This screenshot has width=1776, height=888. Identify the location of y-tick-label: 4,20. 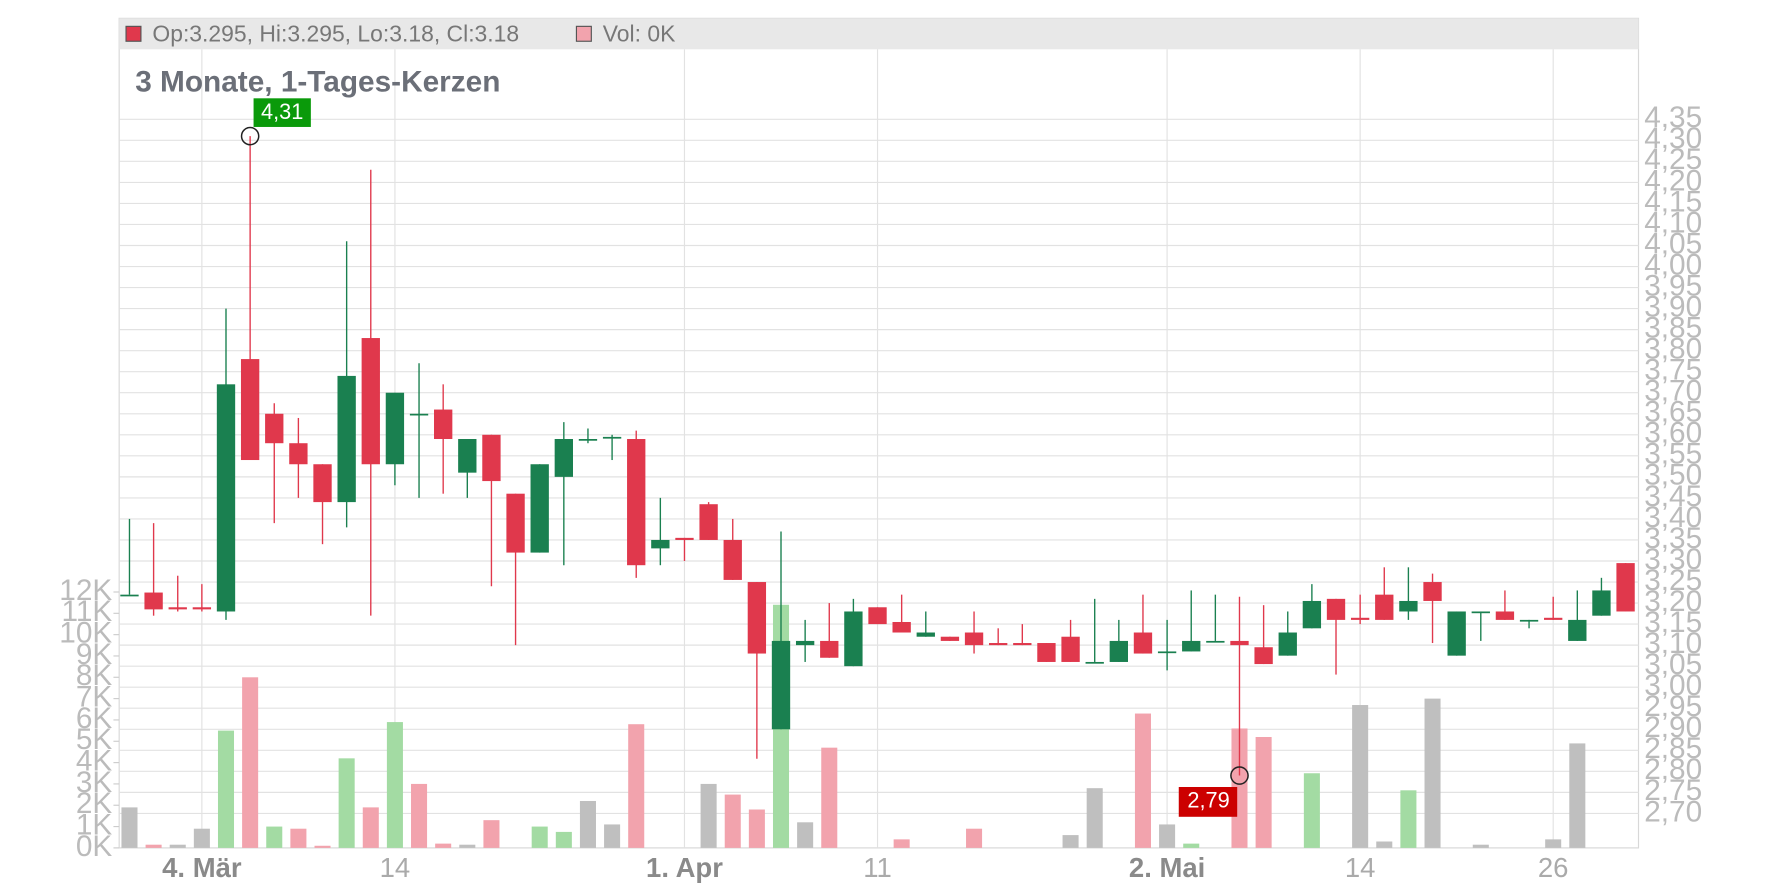
(1673, 180).